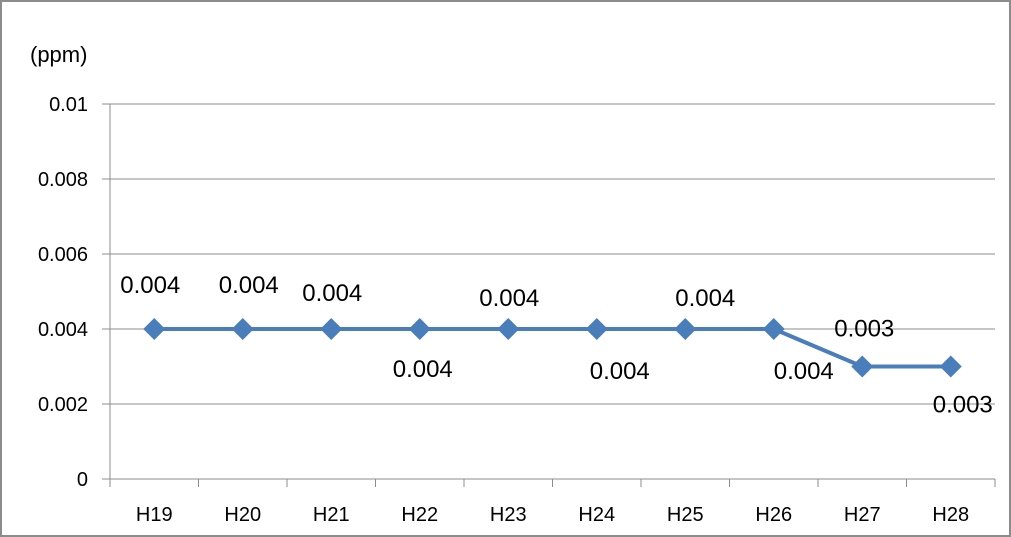  I want to click on series-line, so click(552, 348).